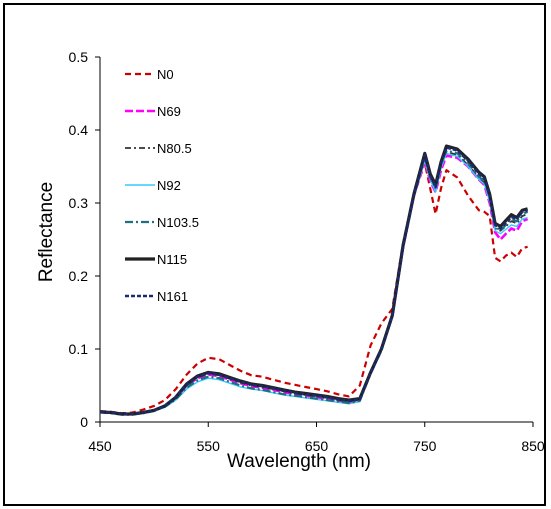  What do you see at coordinates (46, 232) in the screenshot?
I see `y-axis-label: Reflectance` at bounding box center [46, 232].